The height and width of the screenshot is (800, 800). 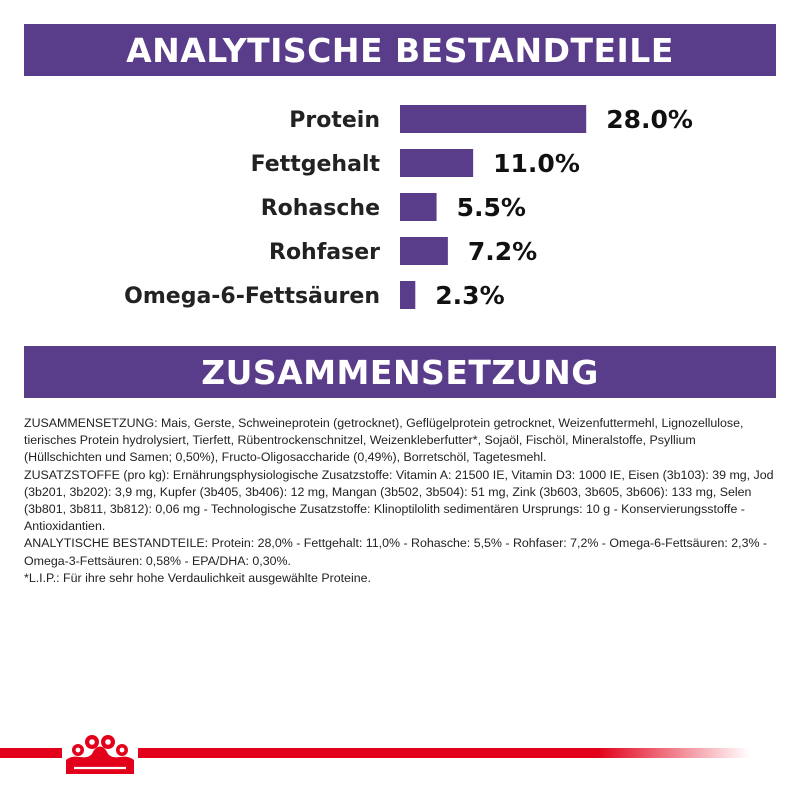 What do you see at coordinates (502, 251) in the screenshot?
I see `value-label: 7.2%` at bounding box center [502, 251].